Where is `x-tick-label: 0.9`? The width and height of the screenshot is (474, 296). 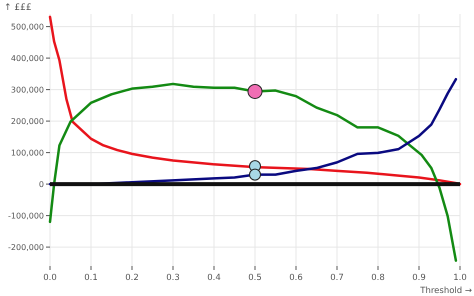 x-tick-label: 0.9 is located at coordinates (419, 278).